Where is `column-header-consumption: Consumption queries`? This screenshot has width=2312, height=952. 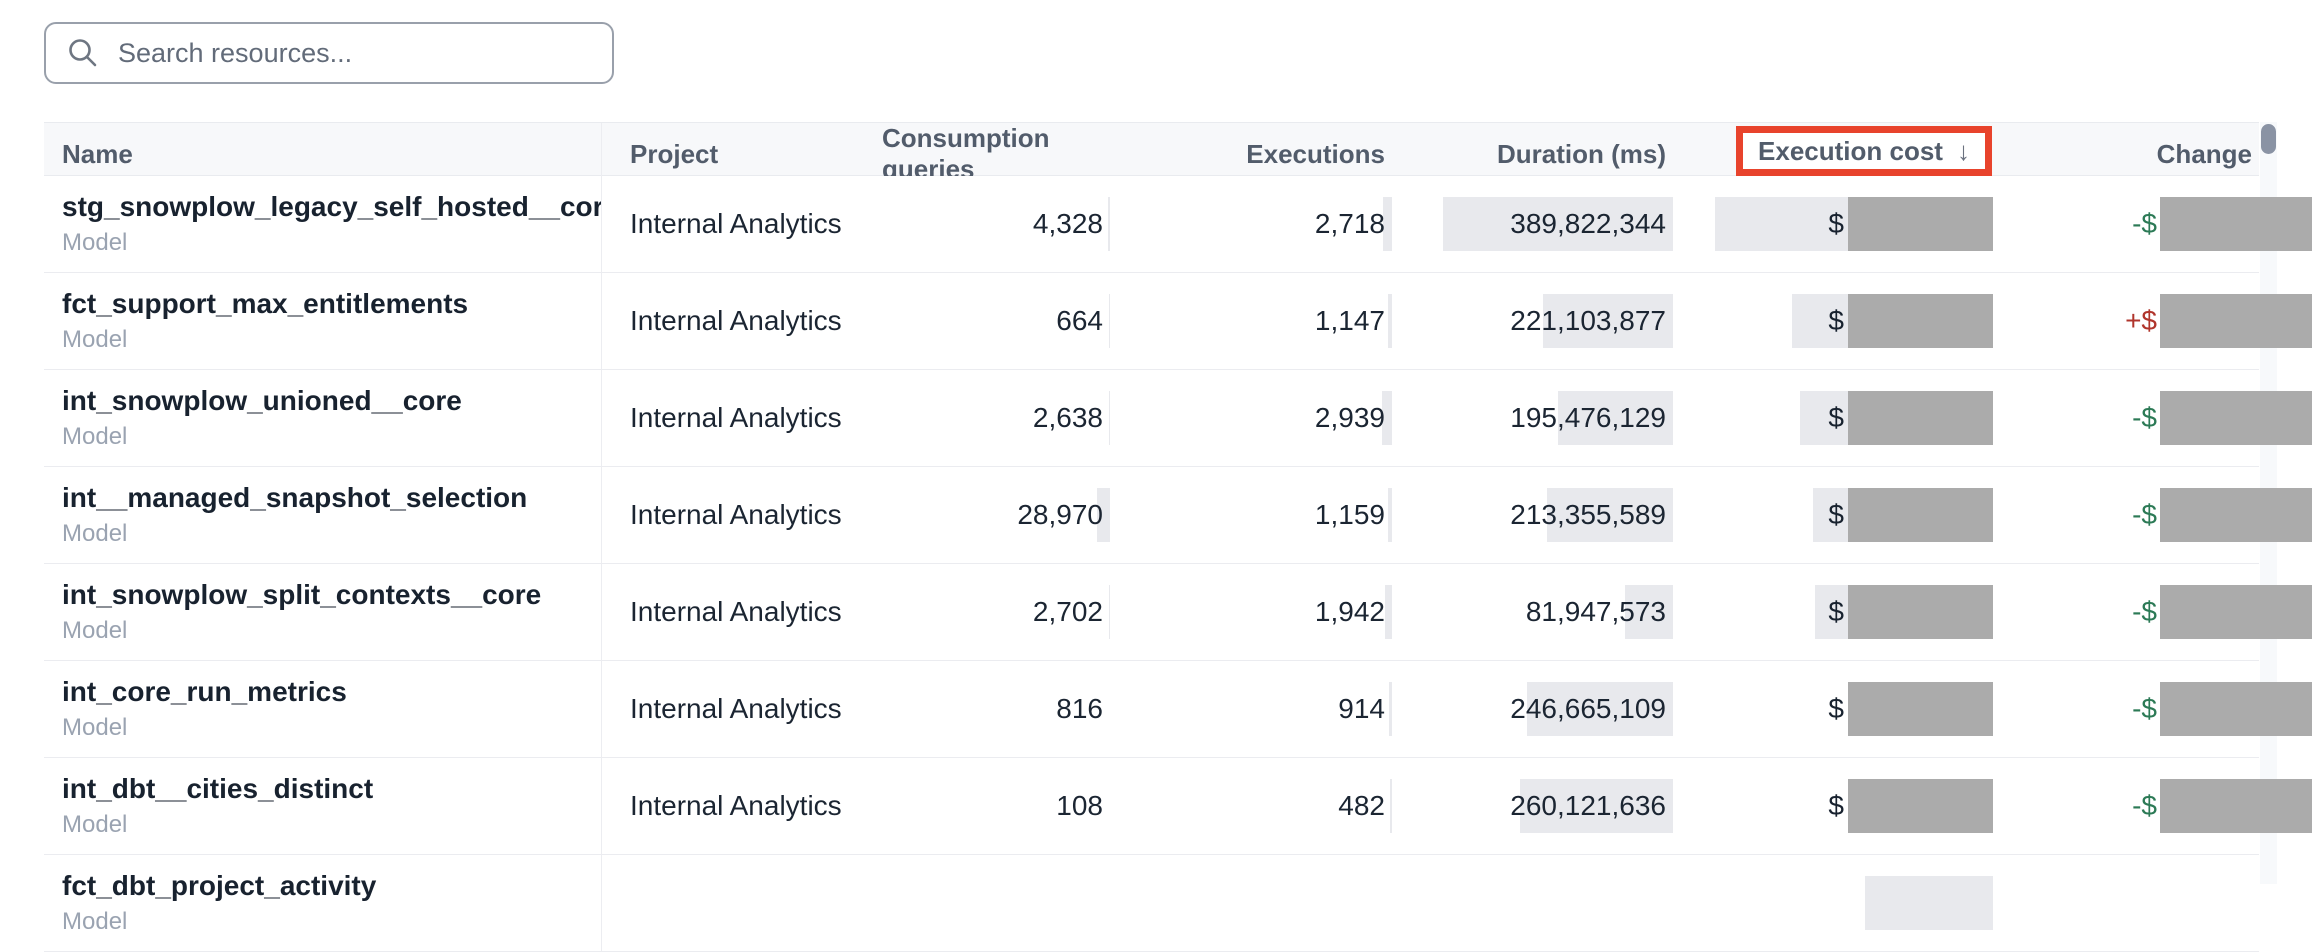
column-header-consumption: Consumption queries is located at coordinates (966, 153).